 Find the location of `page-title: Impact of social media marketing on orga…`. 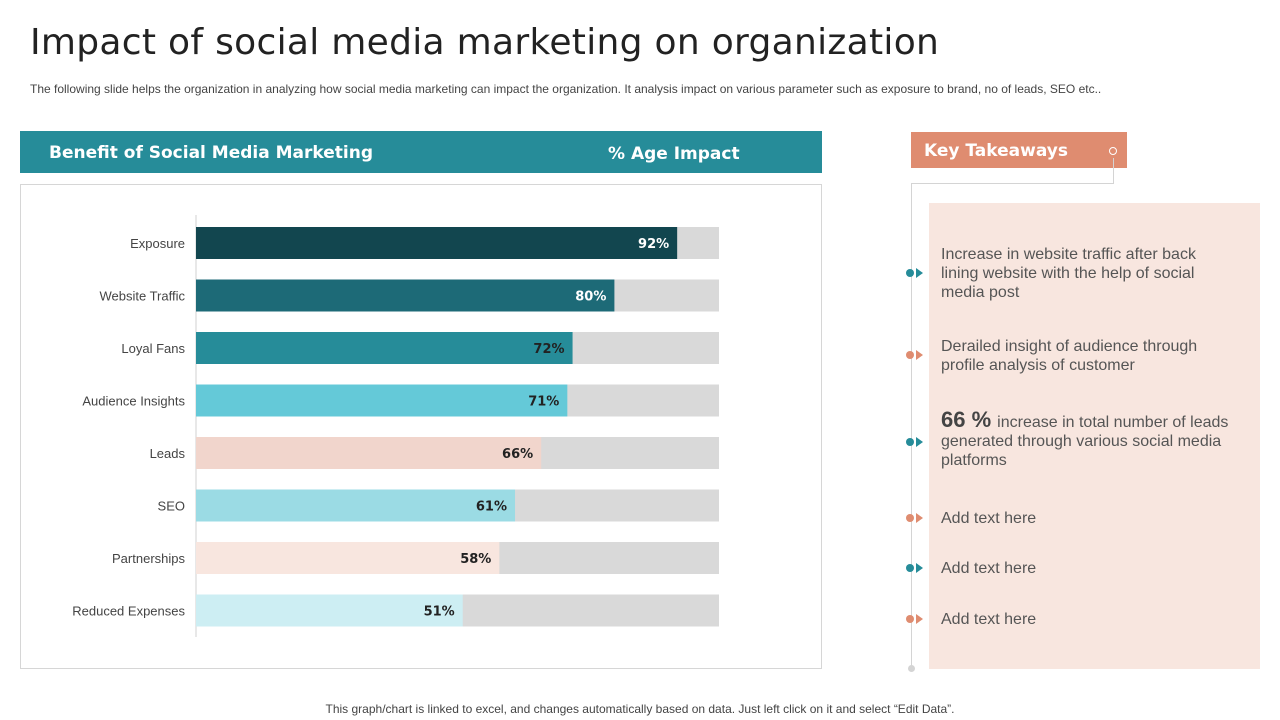

page-title: Impact of social media marketing on orga… is located at coordinates (485, 42).